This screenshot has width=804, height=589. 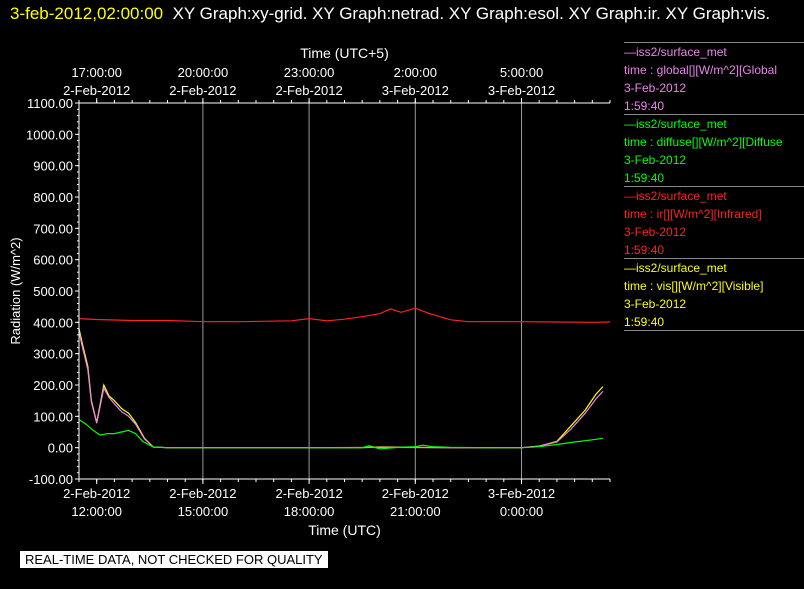 I want to click on x-tick-time: 12:00:00, so click(x=96, y=511).